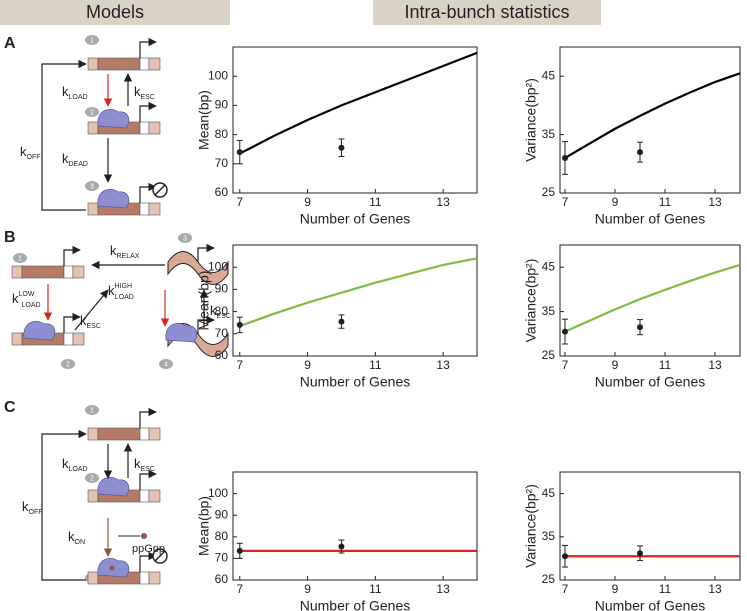 Image resolution: width=747 pixels, height=611 pixels. Describe the element at coordinates (166, 364) in the screenshot. I see `state-number: 4` at that location.